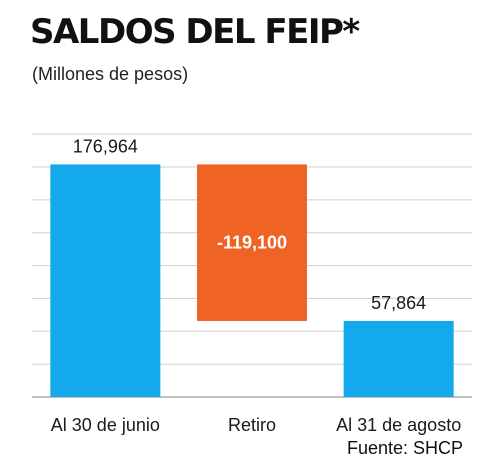 Image resolution: width=500 pixels, height=472 pixels. I want to click on x-tick-label-3: Al 31 de agosto, so click(398, 425).